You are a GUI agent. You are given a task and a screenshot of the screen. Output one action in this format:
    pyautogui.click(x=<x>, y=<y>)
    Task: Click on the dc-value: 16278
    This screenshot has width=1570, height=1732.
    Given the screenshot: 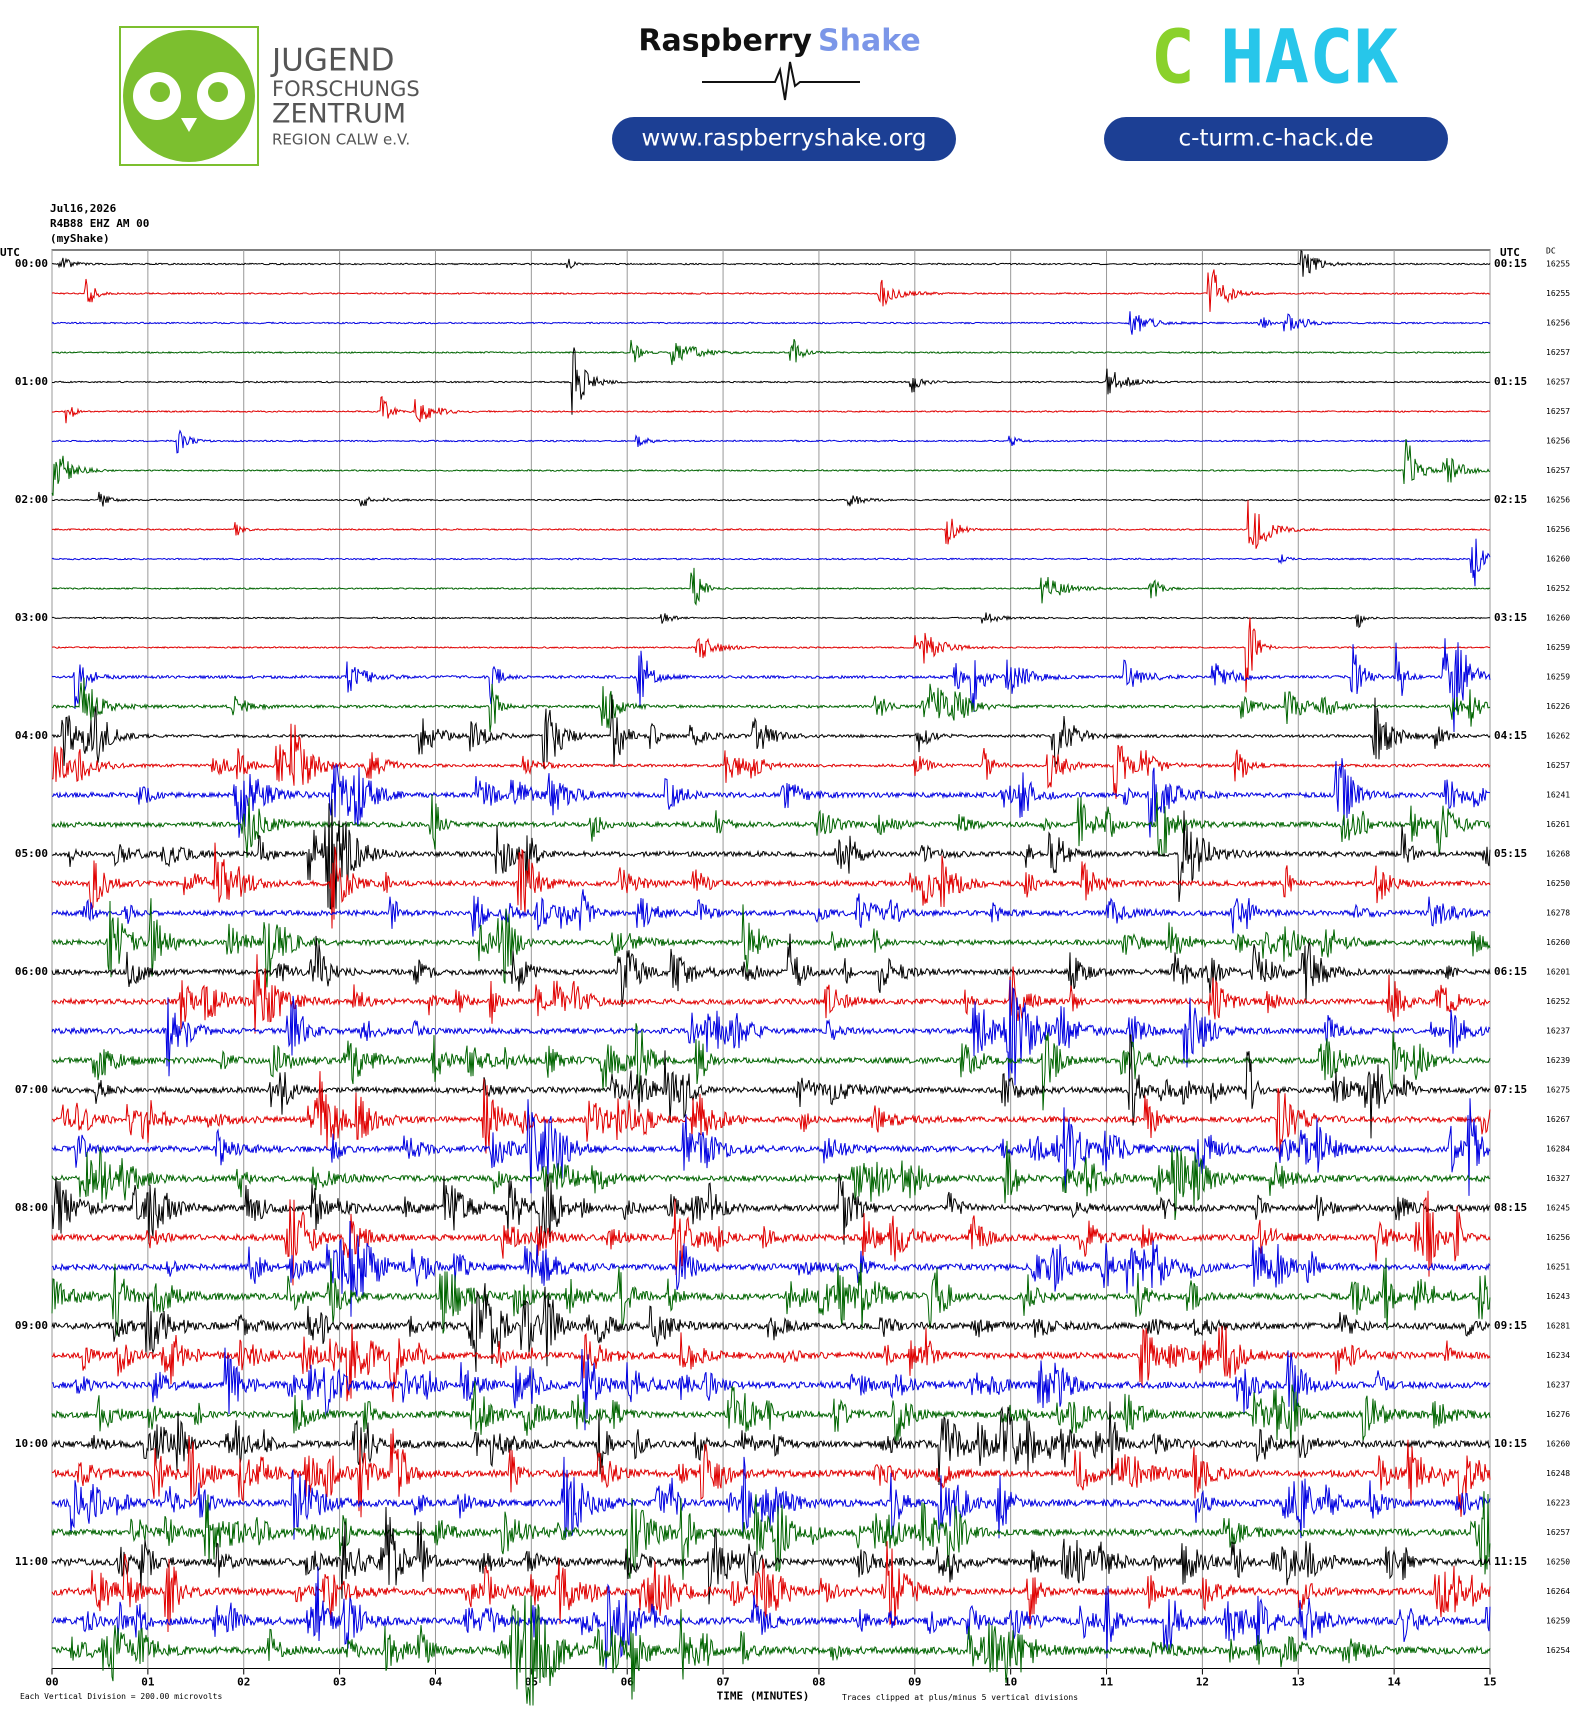 What is the action you would take?
    pyautogui.click(x=1558, y=913)
    